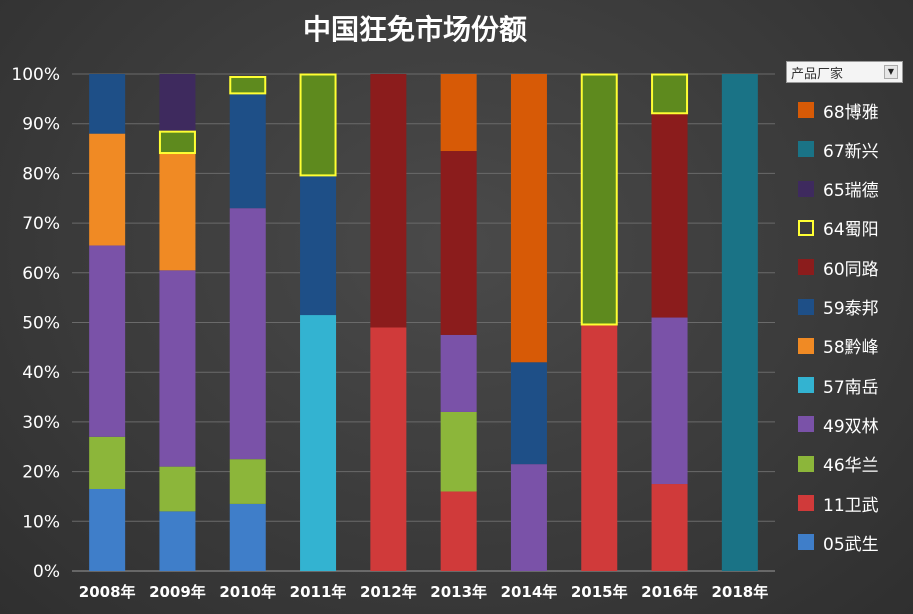  Describe the element at coordinates (41, 473) in the screenshot. I see `y-tick-label: 20%` at that location.